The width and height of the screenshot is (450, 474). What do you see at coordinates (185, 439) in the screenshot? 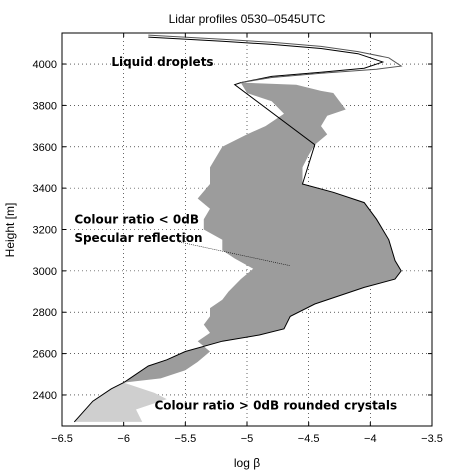
I see `x-tick-label: −5.5` at bounding box center [185, 439].